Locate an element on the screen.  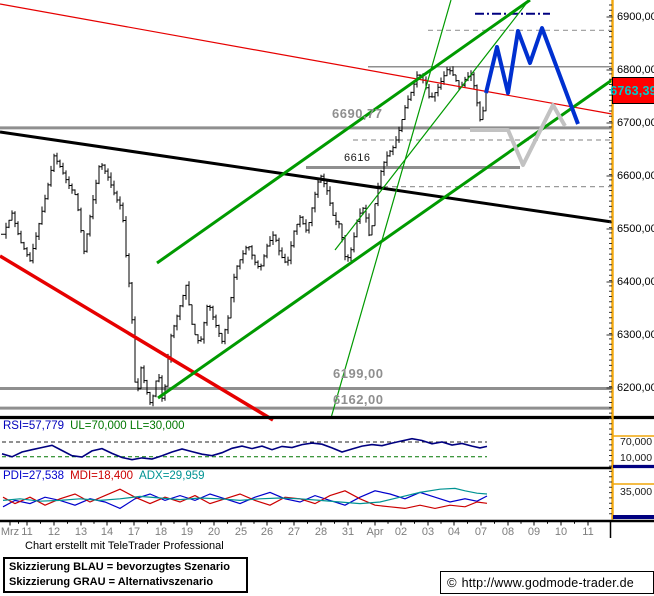
adx-header: PDI=27,538 MDI=18,400 ADX=29,959 is located at coordinates (104, 476).